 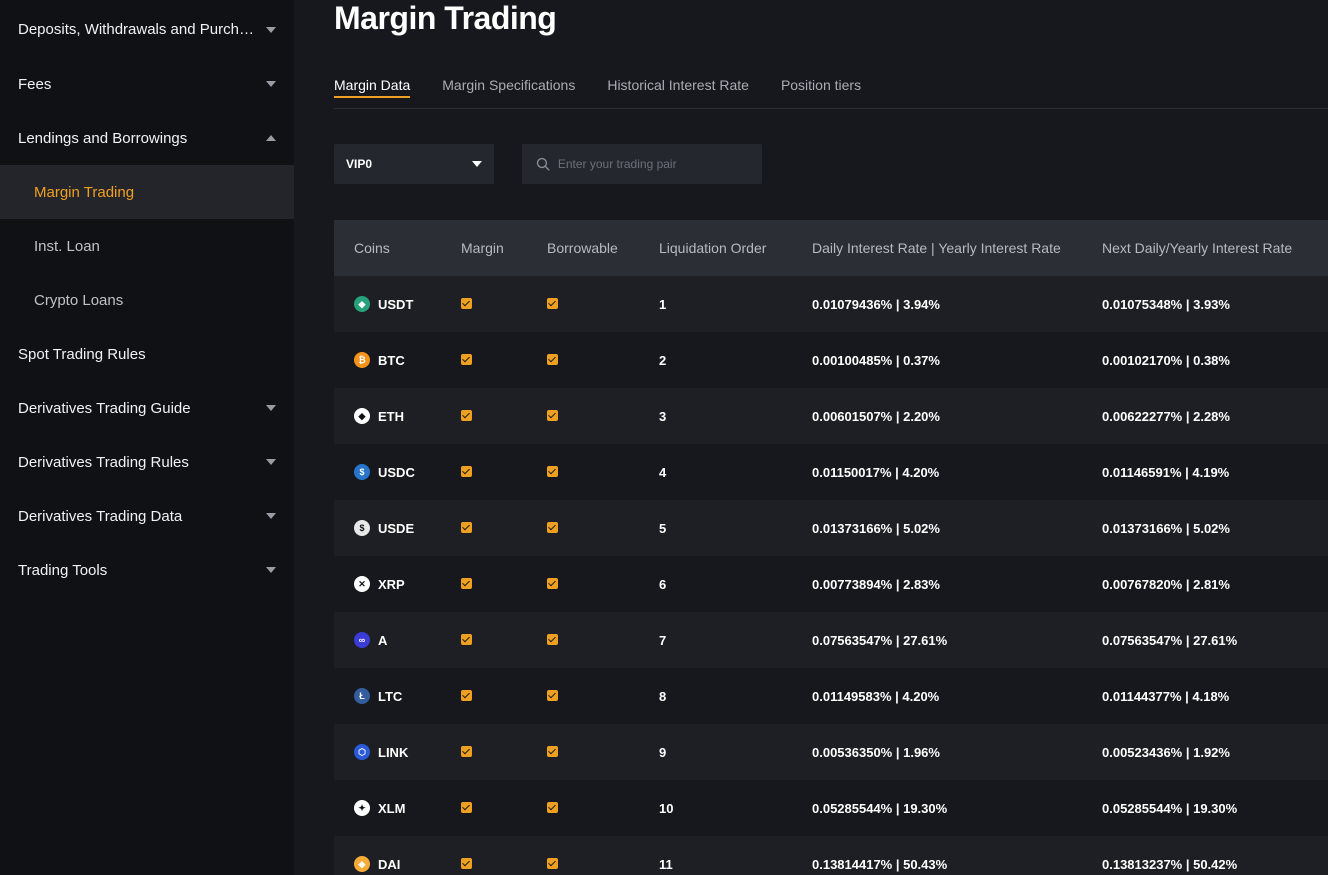 I want to click on coin-name: ETH, so click(x=391, y=416).